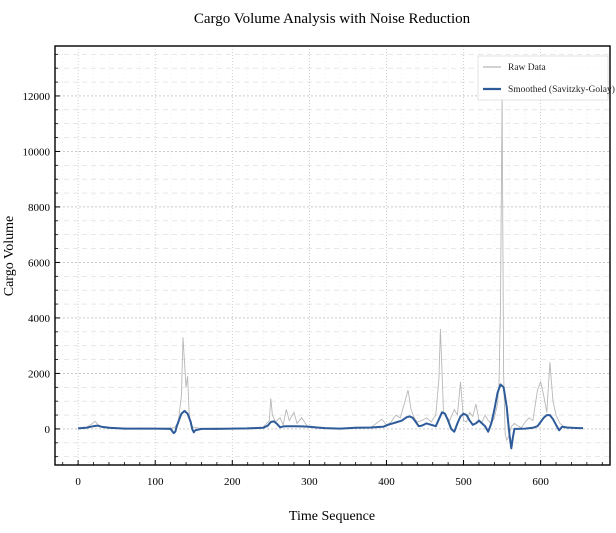  I want to click on y-tick-label: 8000, so click(39, 208).